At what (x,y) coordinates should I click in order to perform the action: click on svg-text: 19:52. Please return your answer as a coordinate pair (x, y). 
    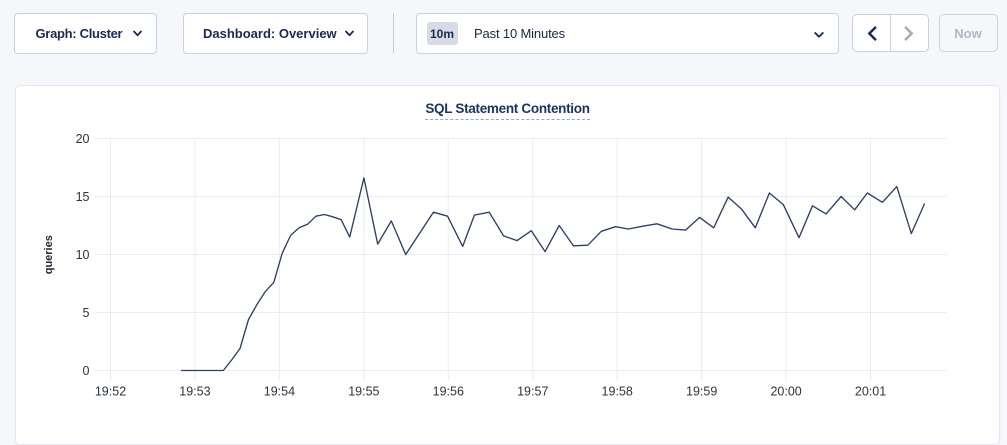
    Looking at the image, I should click on (110, 391).